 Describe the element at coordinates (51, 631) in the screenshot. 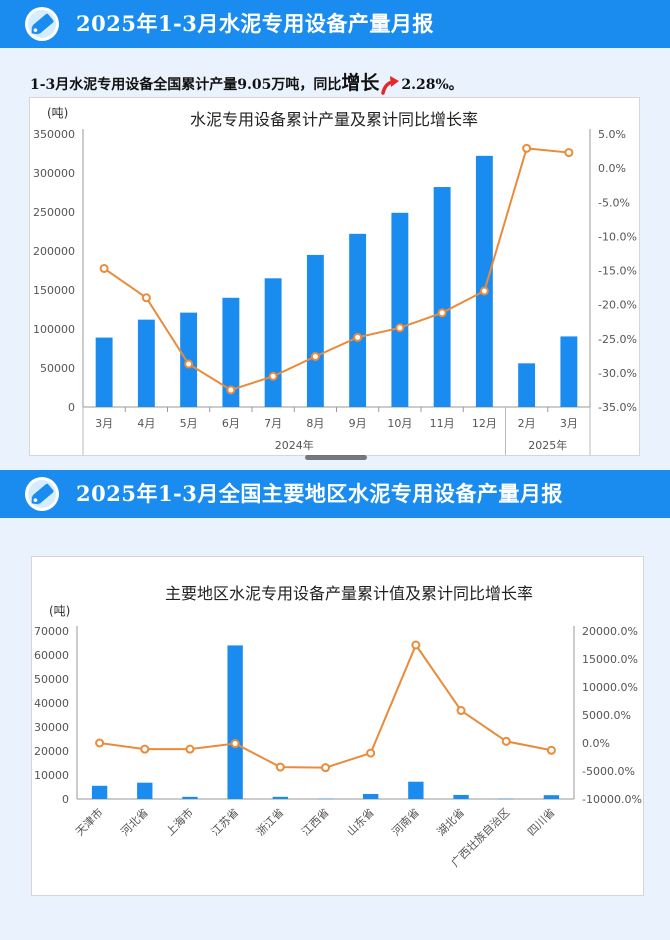

I see `left-tick-label: 70000` at that location.